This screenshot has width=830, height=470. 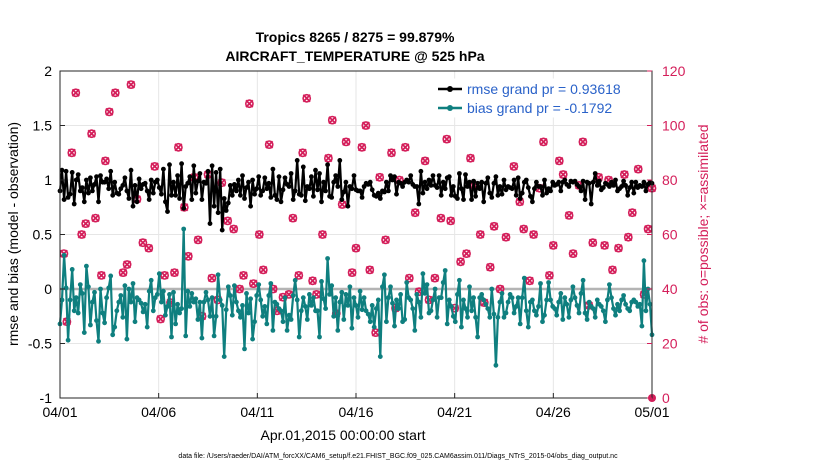 I want to click on legend-bias-label: bias grand pr = -0.1792, so click(x=539, y=108).